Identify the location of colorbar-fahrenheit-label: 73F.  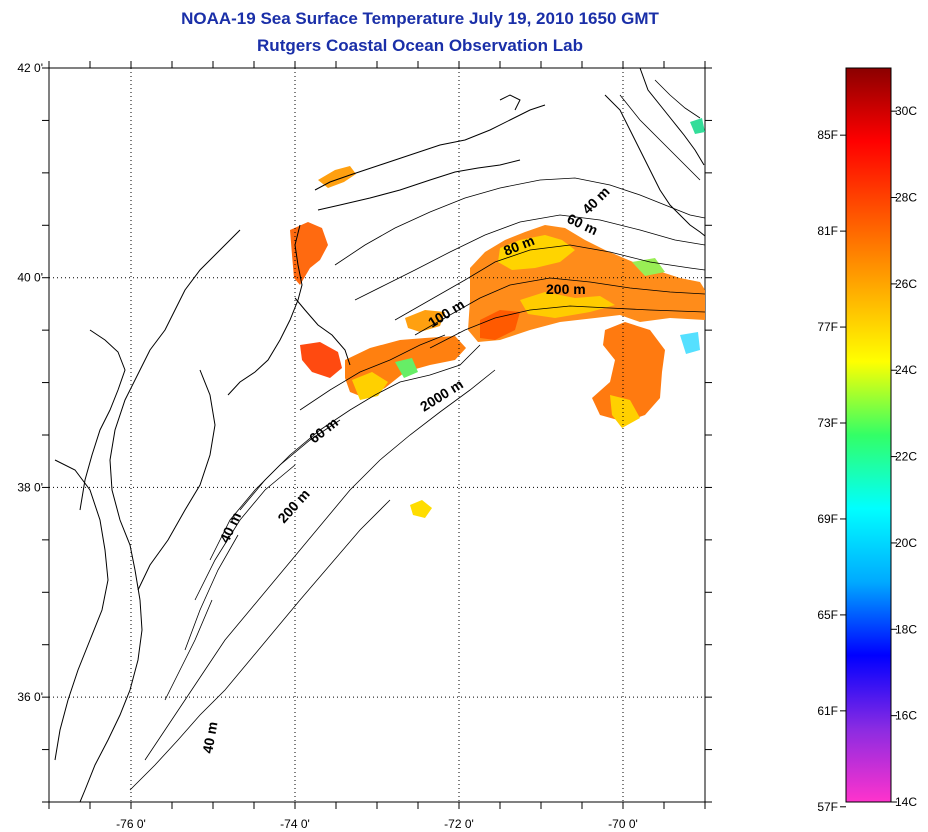
(827, 423).